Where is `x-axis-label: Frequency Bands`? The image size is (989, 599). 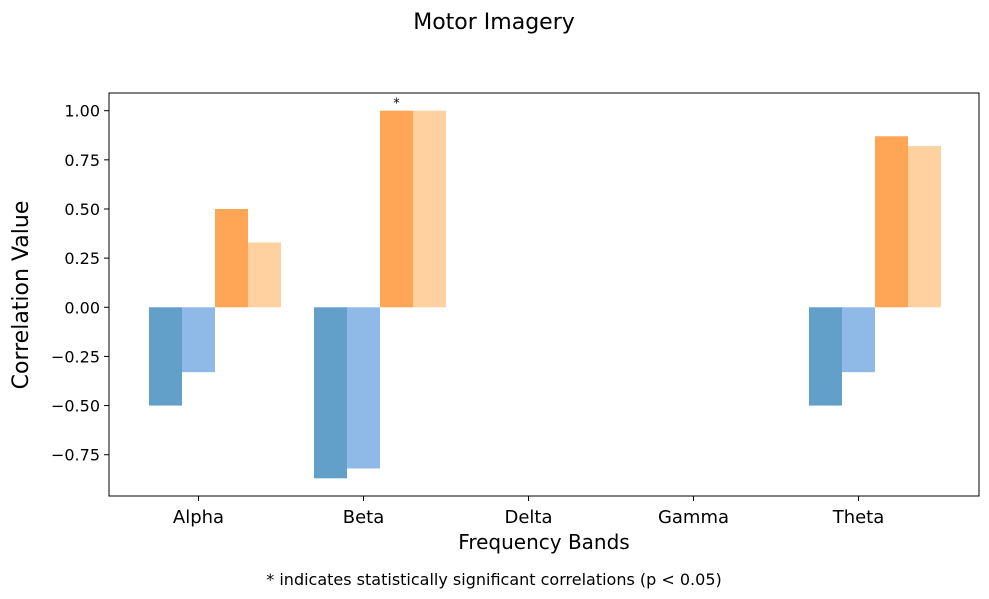 x-axis-label: Frequency Bands is located at coordinates (543, 542).